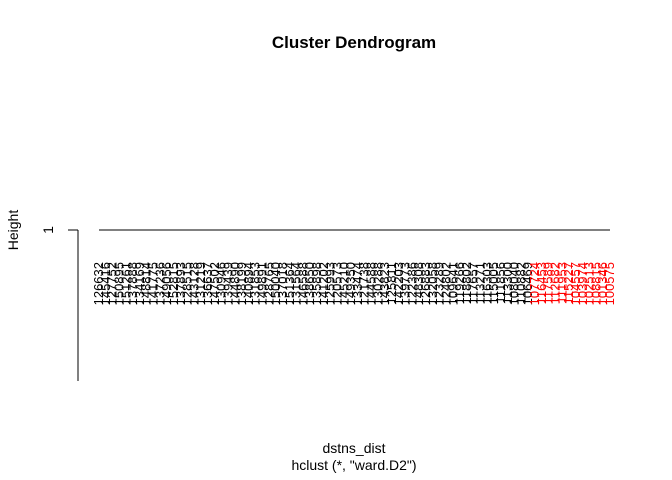 This screenshot has height=480, width=672. Describe the element at coordinates (227, 283) in the screenshot. I see `leaf-label: 139439` at that location.